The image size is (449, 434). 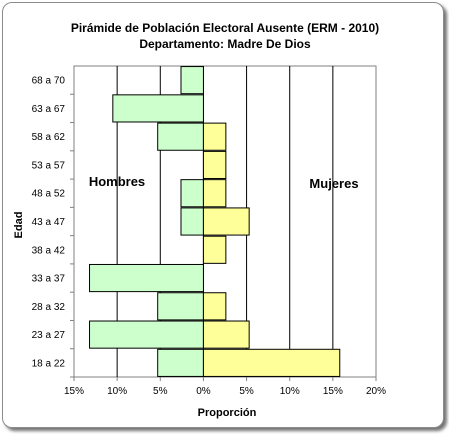 I want to click on y-axis-title: Edad, so click(x=19, y=225).